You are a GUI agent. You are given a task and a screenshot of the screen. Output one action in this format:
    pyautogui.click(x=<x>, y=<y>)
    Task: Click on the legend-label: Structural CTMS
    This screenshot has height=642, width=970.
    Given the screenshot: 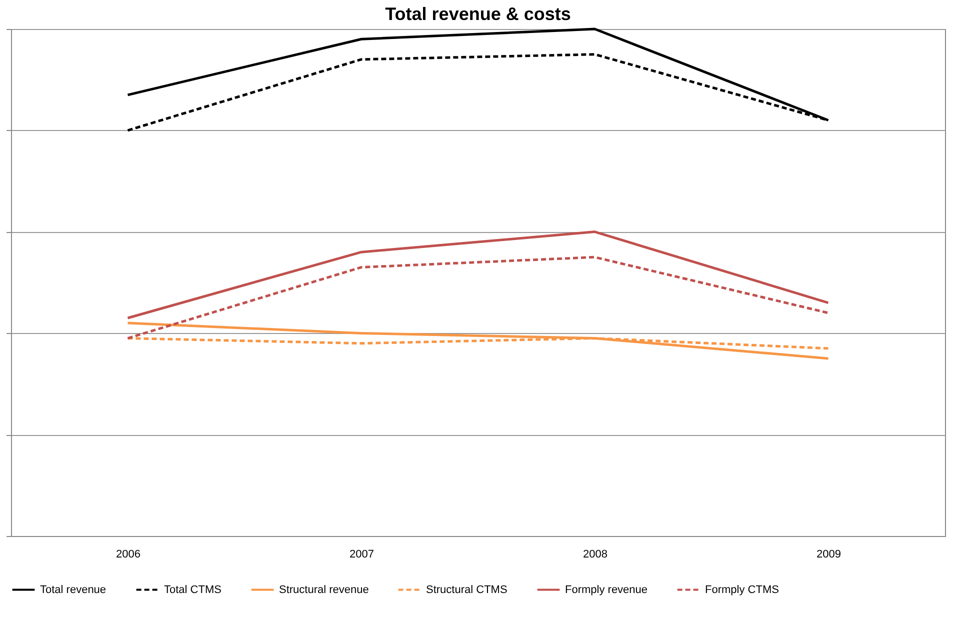 What is the action you would take?
    pyautogui.click(x=467, y=590)
    